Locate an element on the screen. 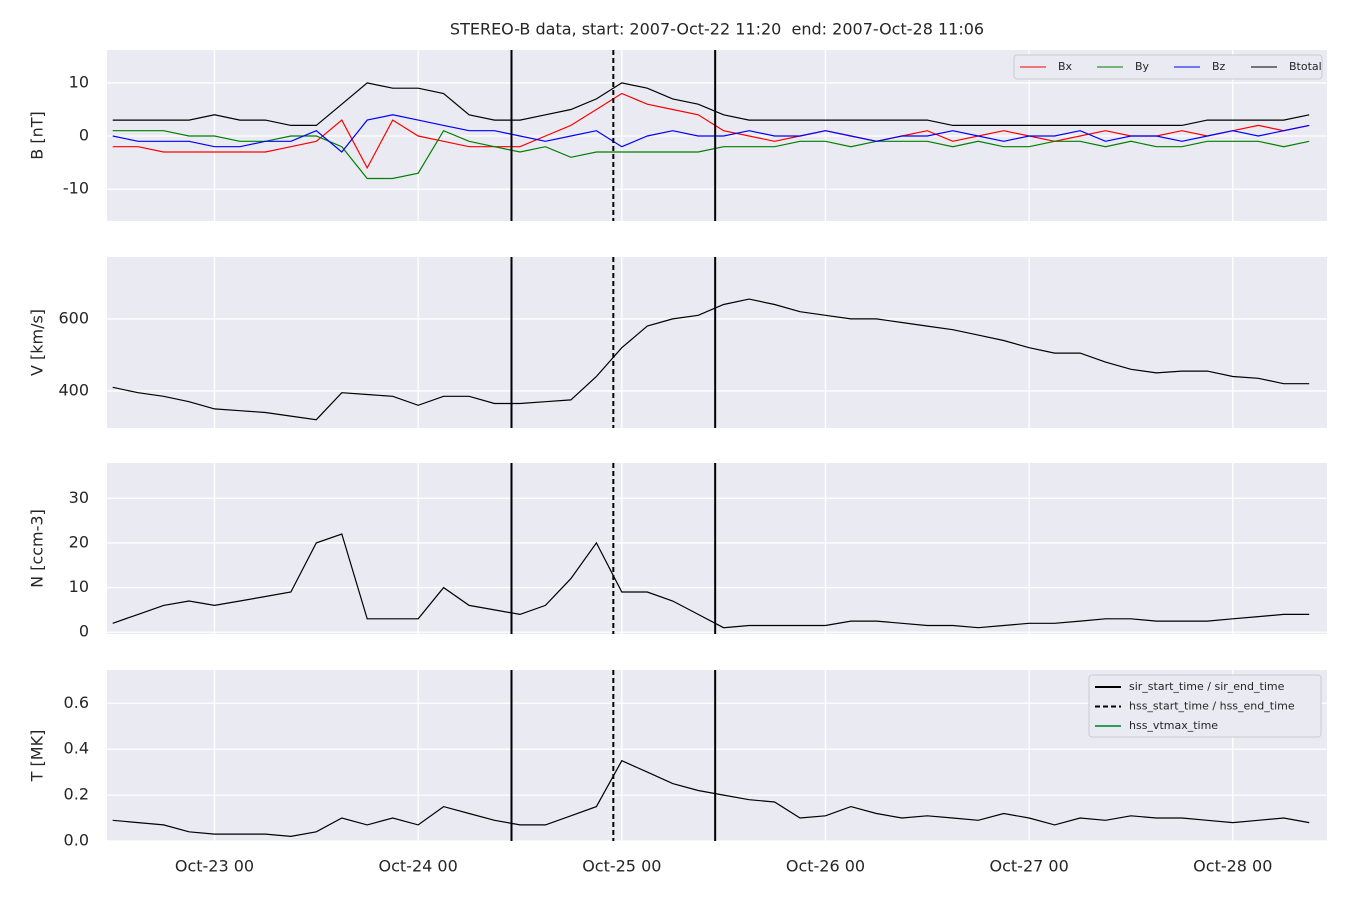 The image size is (1350, 904). x-tick-label: Oct-27 00 is located at coordinates (1029, 866).